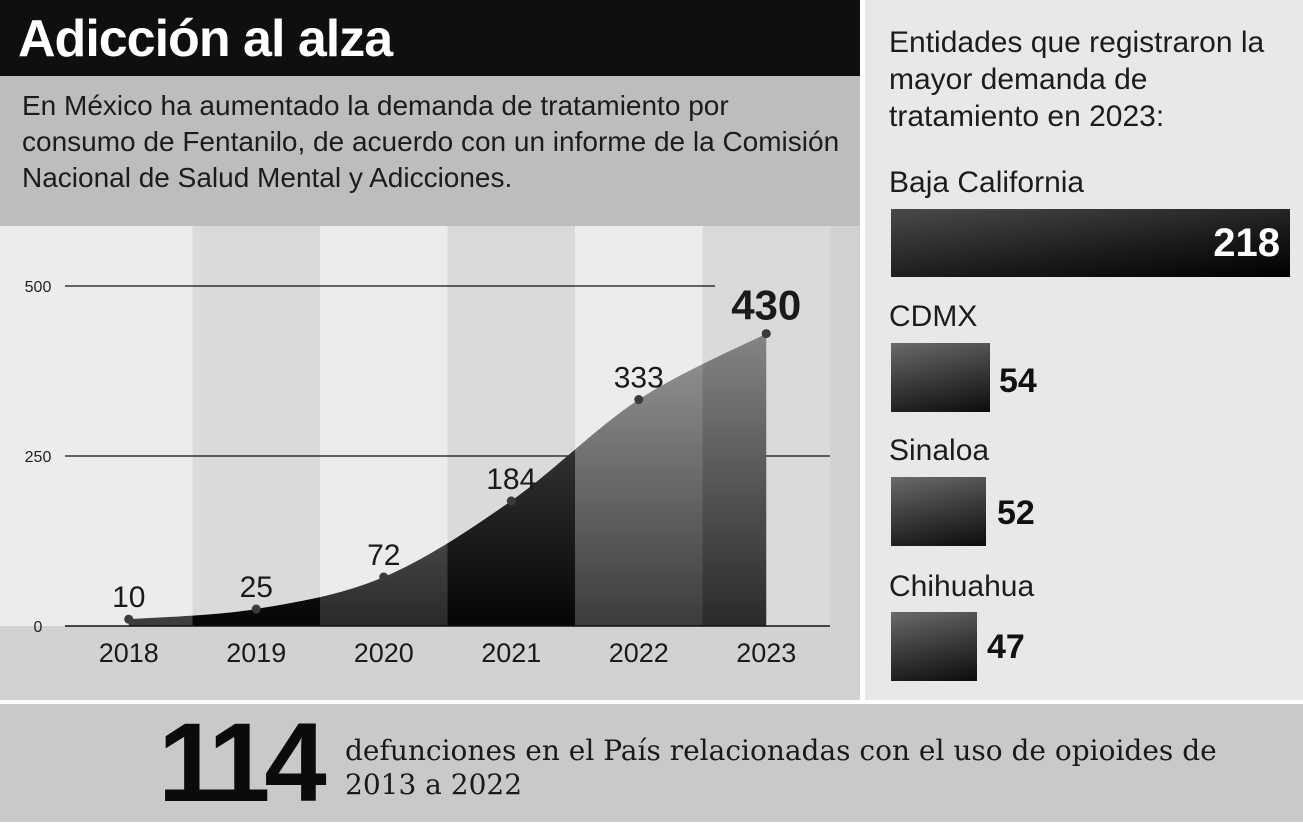 The image size is (1303, 828). Describe the element at coordinates (1090, 243) in the screenshot. I see `state-bar-baja-california: 218` at that location.